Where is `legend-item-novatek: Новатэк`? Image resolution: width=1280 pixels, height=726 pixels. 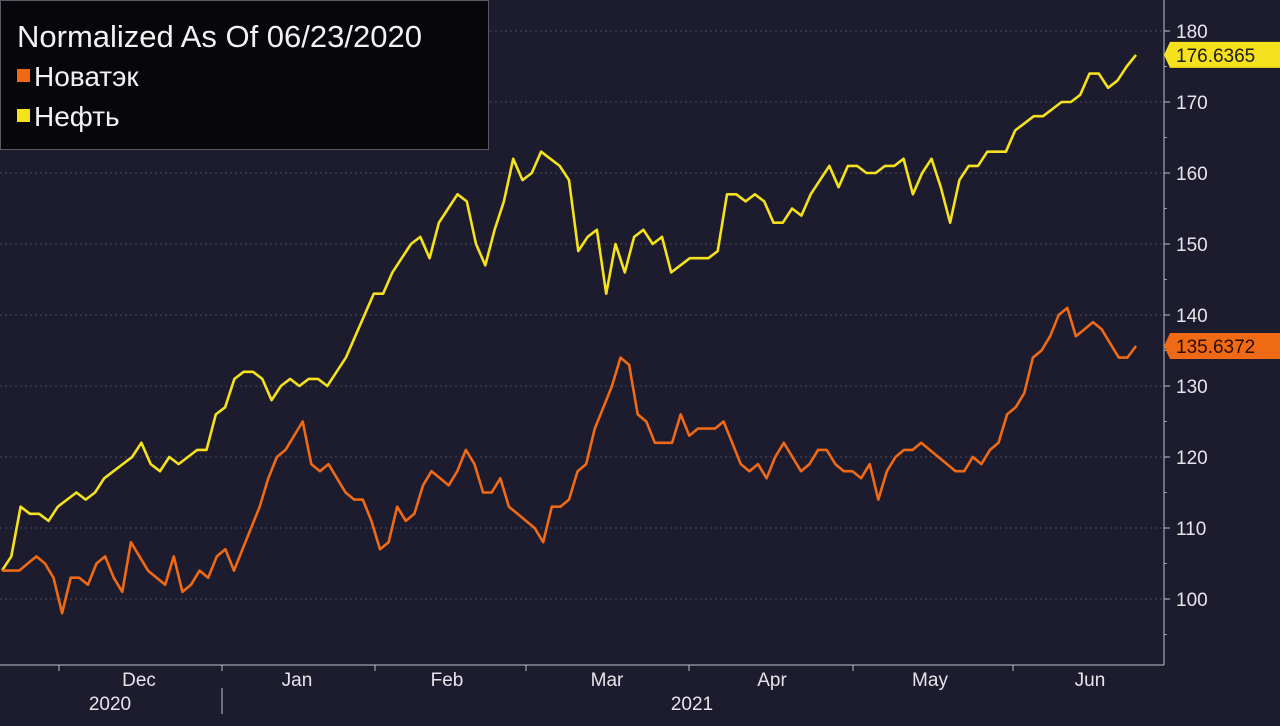
legend-item-novatek: Новатэк is located at coordinates (78, 77).